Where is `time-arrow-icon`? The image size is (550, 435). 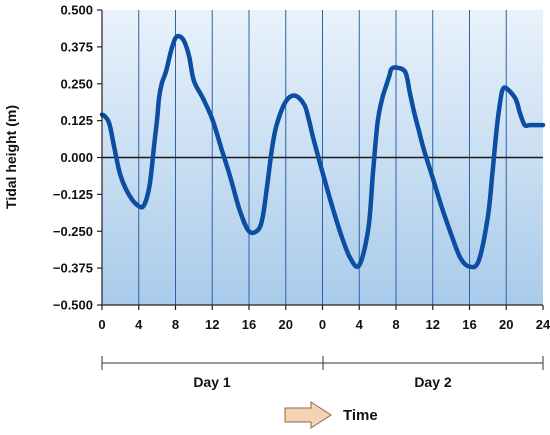
time-arrow-icon is located at coordinates (308, 415).